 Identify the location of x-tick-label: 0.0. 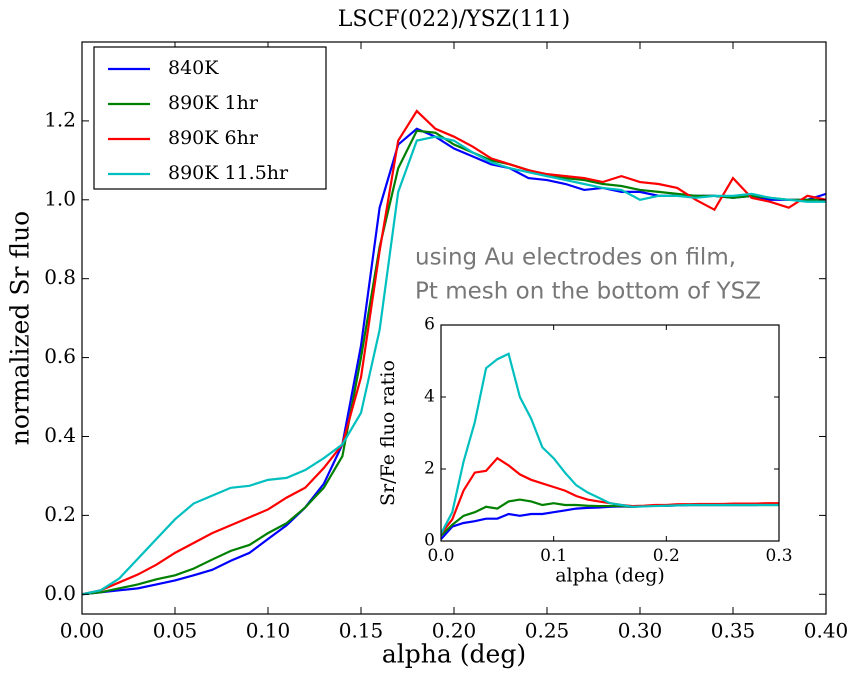
(440, 556).